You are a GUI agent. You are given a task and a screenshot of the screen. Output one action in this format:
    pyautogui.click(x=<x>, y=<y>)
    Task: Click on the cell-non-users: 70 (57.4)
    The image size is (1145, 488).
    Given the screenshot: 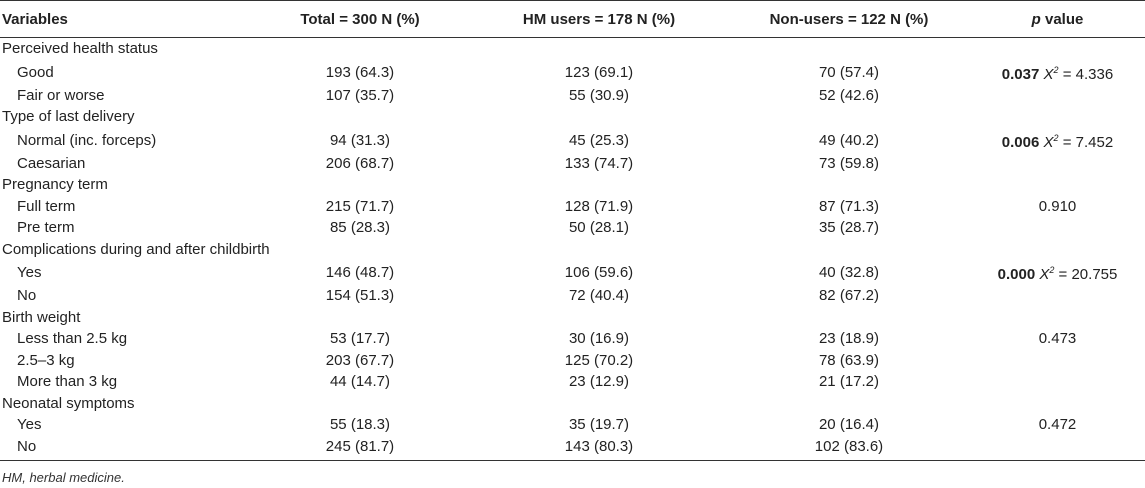 What is the action you would take?
    pyautogui.click(x=849, y=72)
    